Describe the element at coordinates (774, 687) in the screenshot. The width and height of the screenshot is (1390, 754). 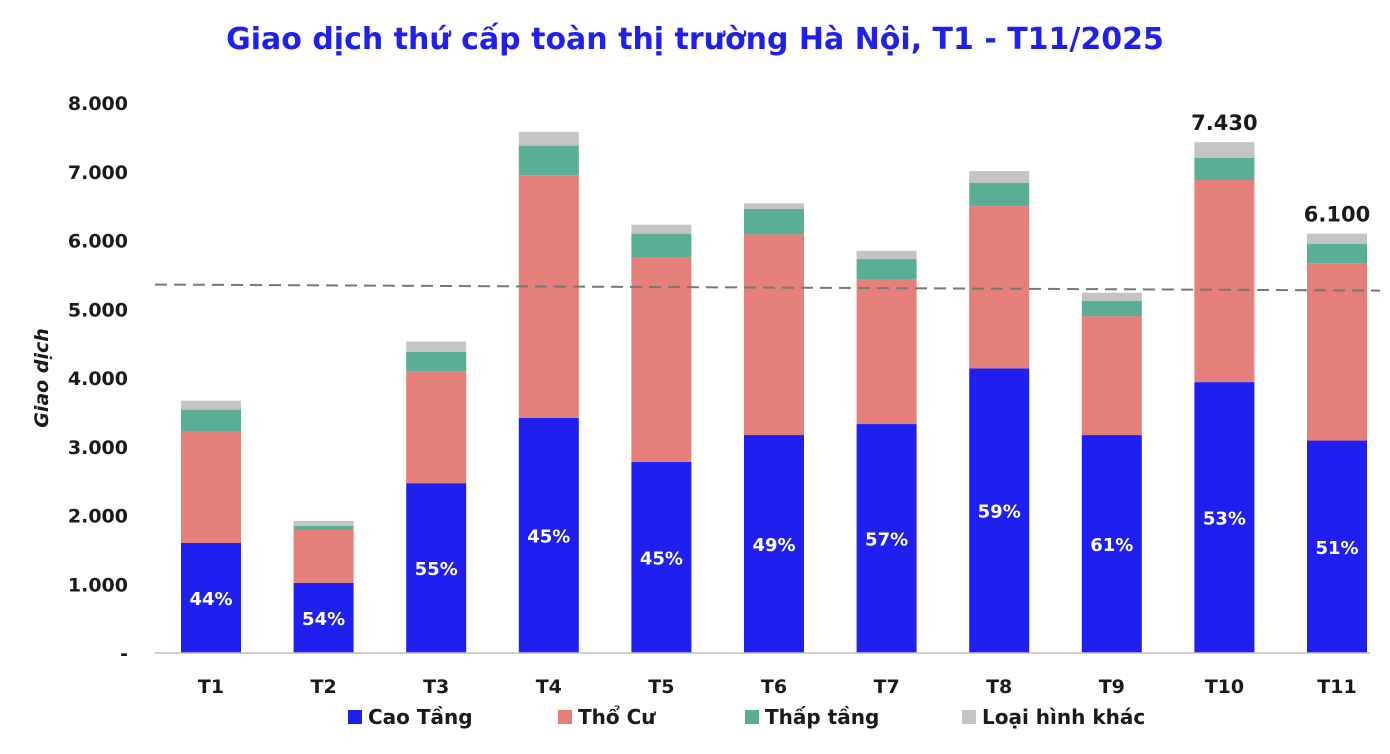
I see `x-tick-label: T6` at that location.